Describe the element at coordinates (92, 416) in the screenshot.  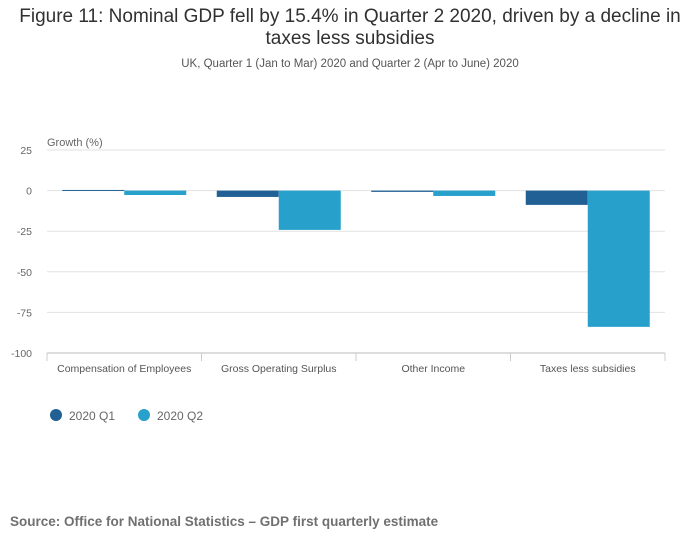
I see `legend-label: 2020 Q1` at that location.